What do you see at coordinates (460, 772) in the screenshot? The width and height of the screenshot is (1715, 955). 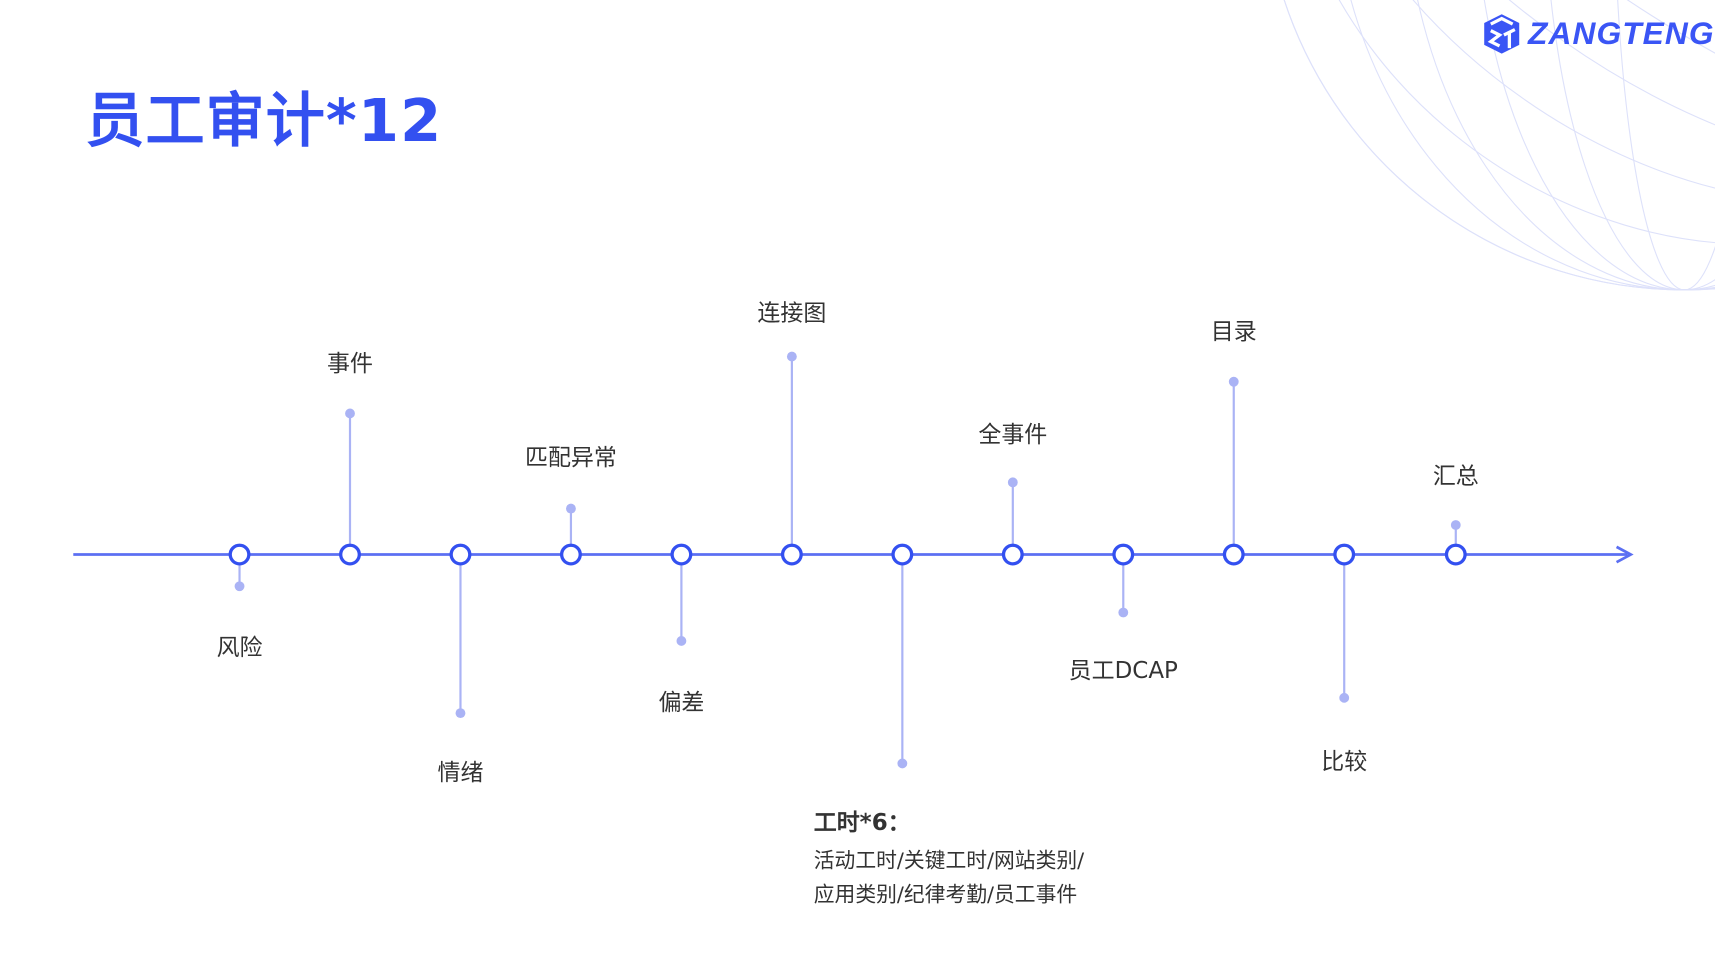 I see `timeline-label: 情绪` at bounding box center [460, 772].